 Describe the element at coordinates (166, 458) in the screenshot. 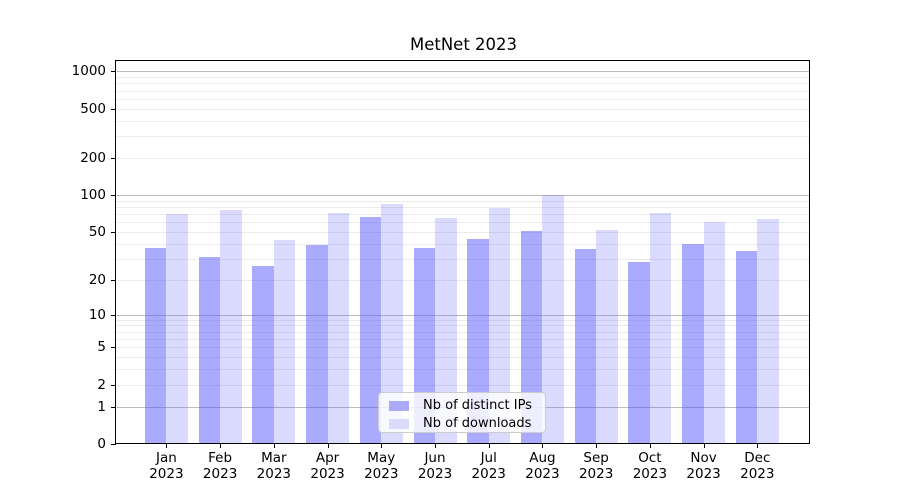

I see `x-label-month: Jan` at that location.